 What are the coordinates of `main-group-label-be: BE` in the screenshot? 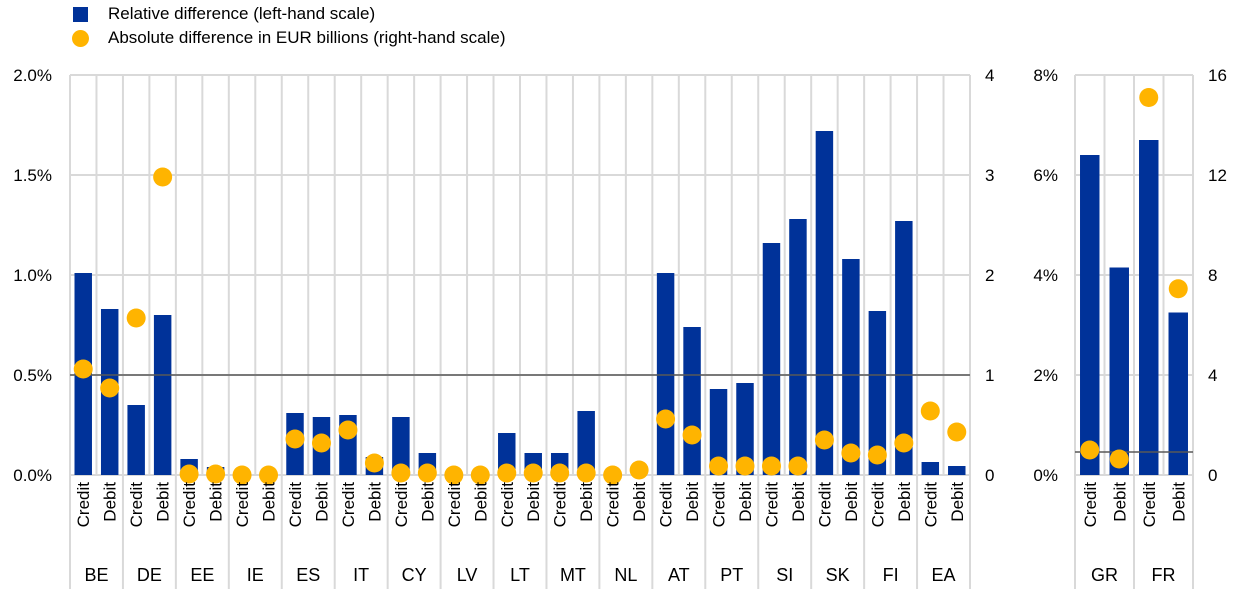 It's located at (96, 575).